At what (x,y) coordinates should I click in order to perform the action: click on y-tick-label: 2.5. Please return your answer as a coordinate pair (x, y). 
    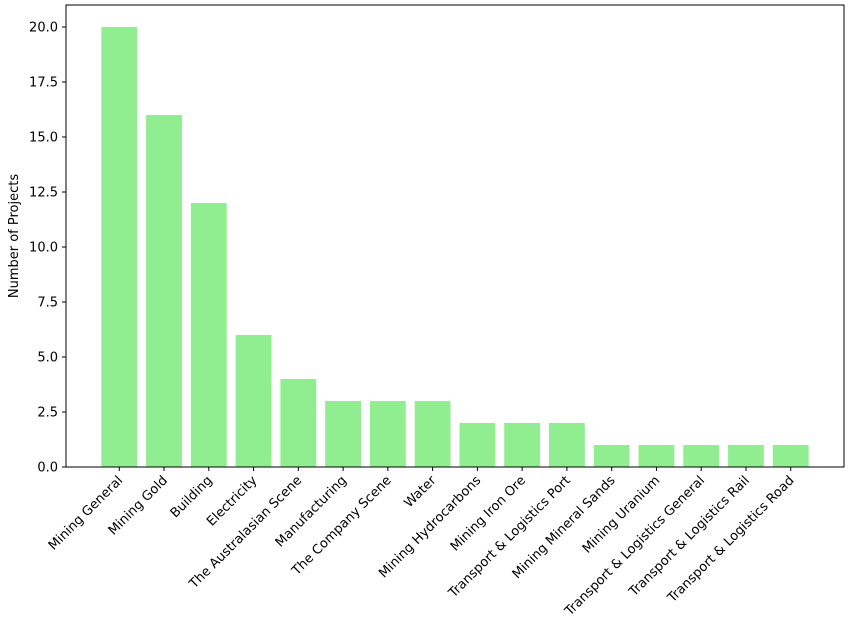
    Looking at the image, I should click on (47, 413).